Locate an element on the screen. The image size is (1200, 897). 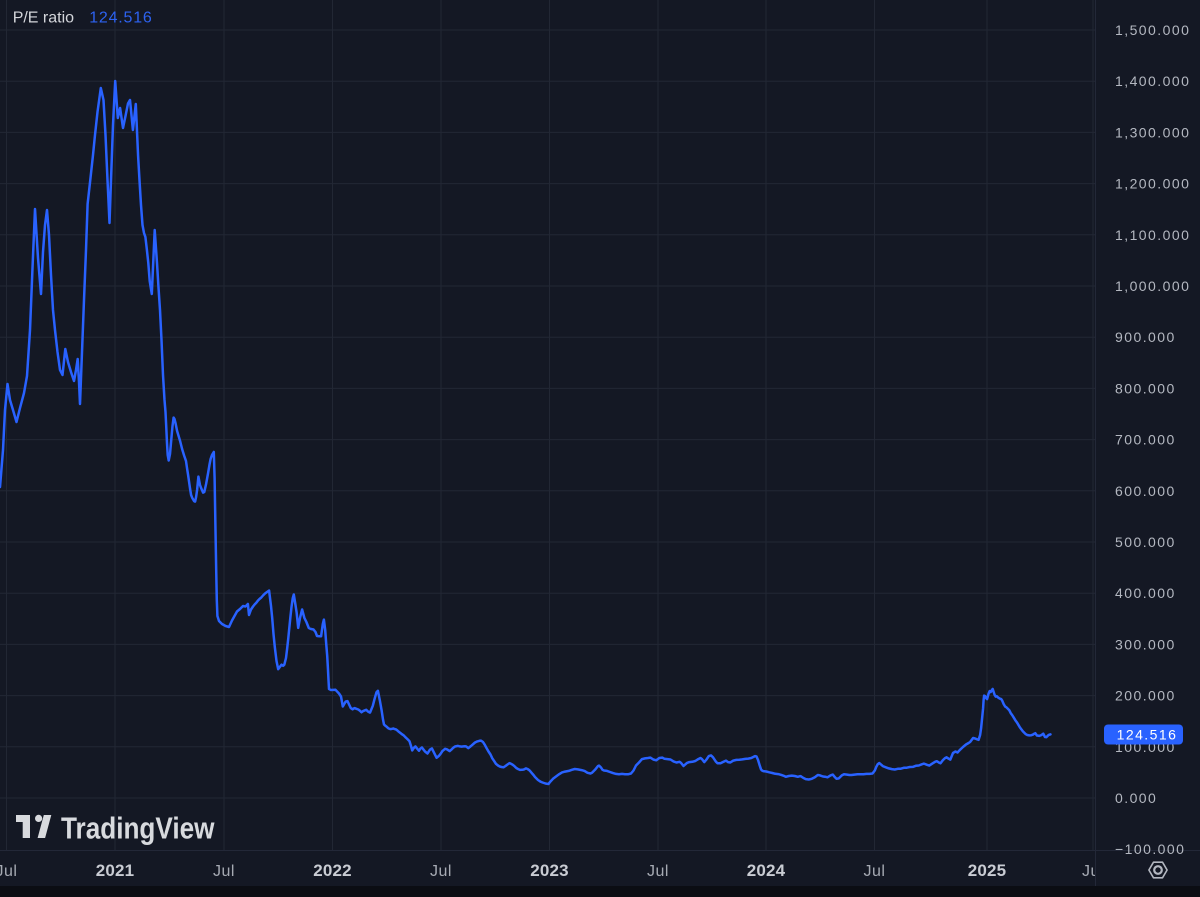
svg-text: 2024 is located at coordinates (766, 870).